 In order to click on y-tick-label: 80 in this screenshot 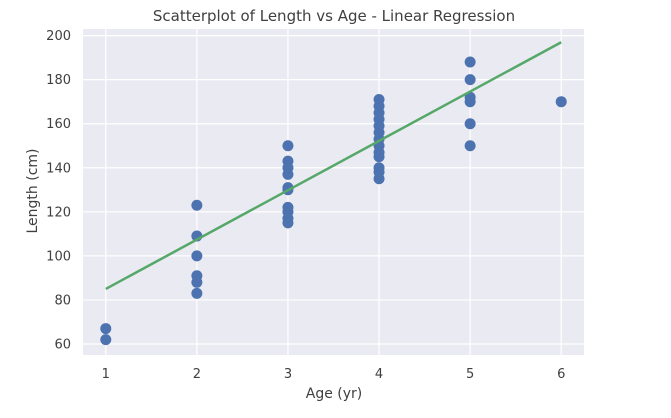, I will do `click(62, 300)`.